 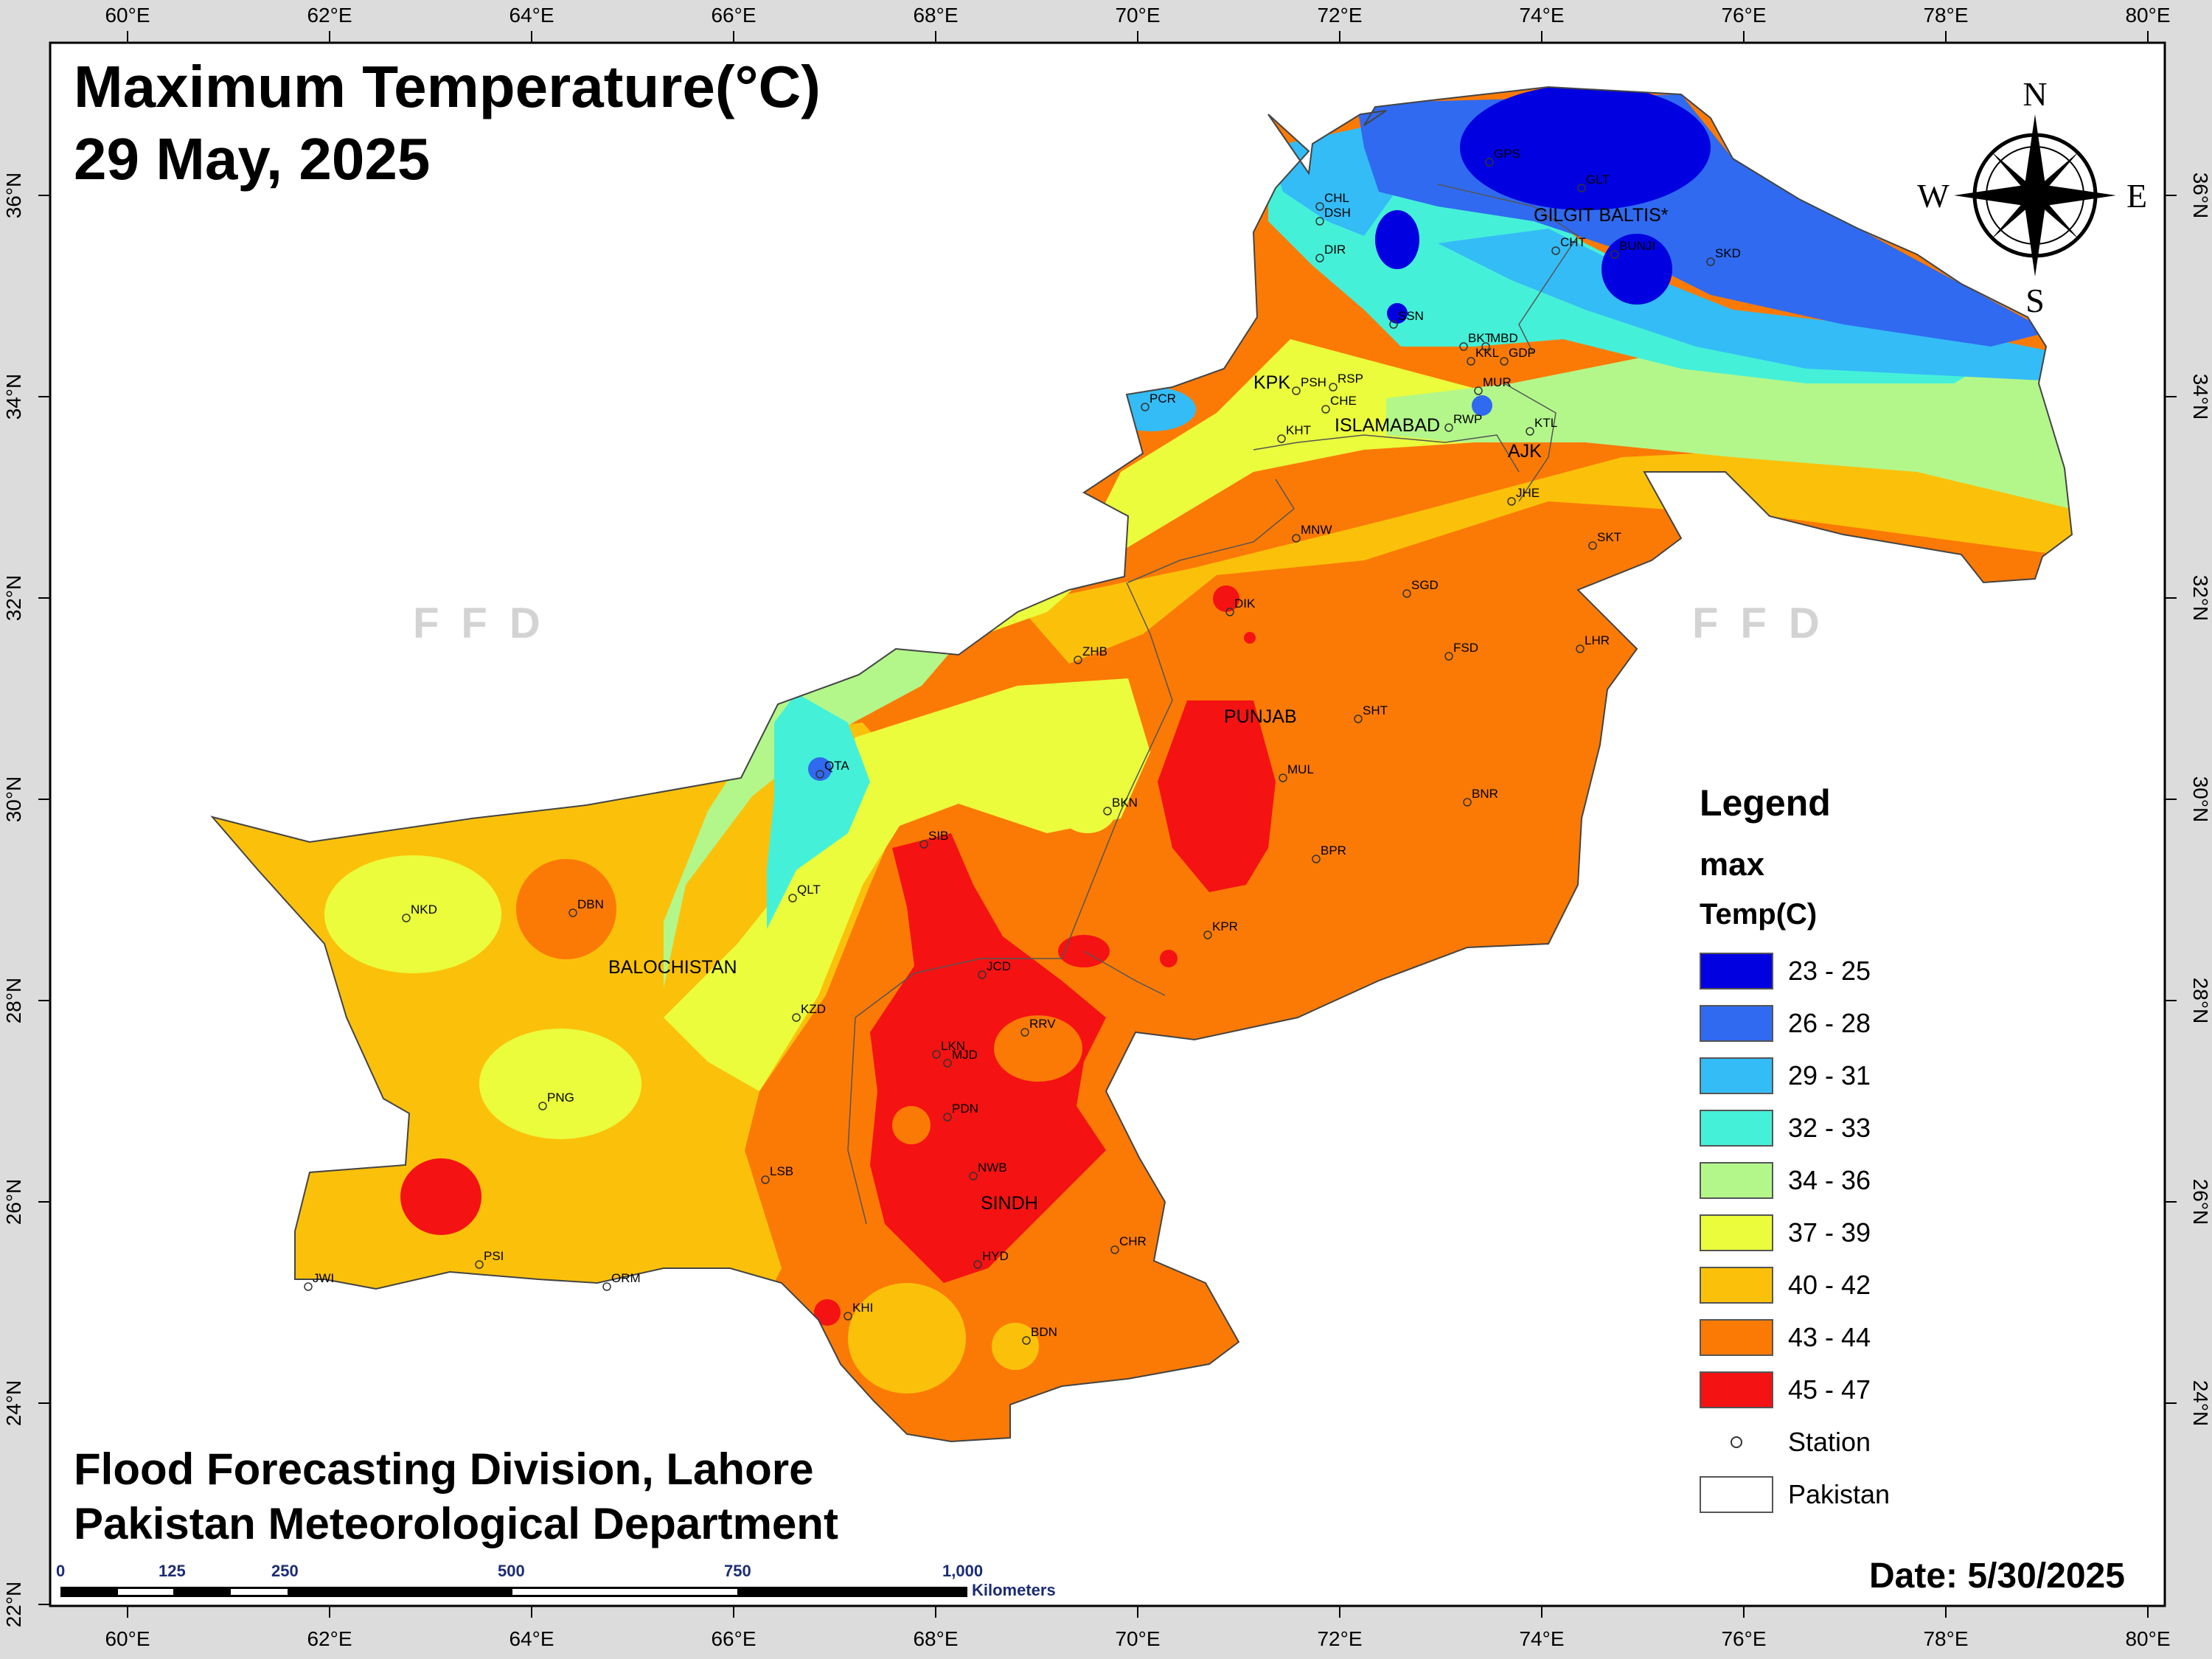 I want to click on issue-date: Date: 5/30/2025, so click(x=1997, y=1576).